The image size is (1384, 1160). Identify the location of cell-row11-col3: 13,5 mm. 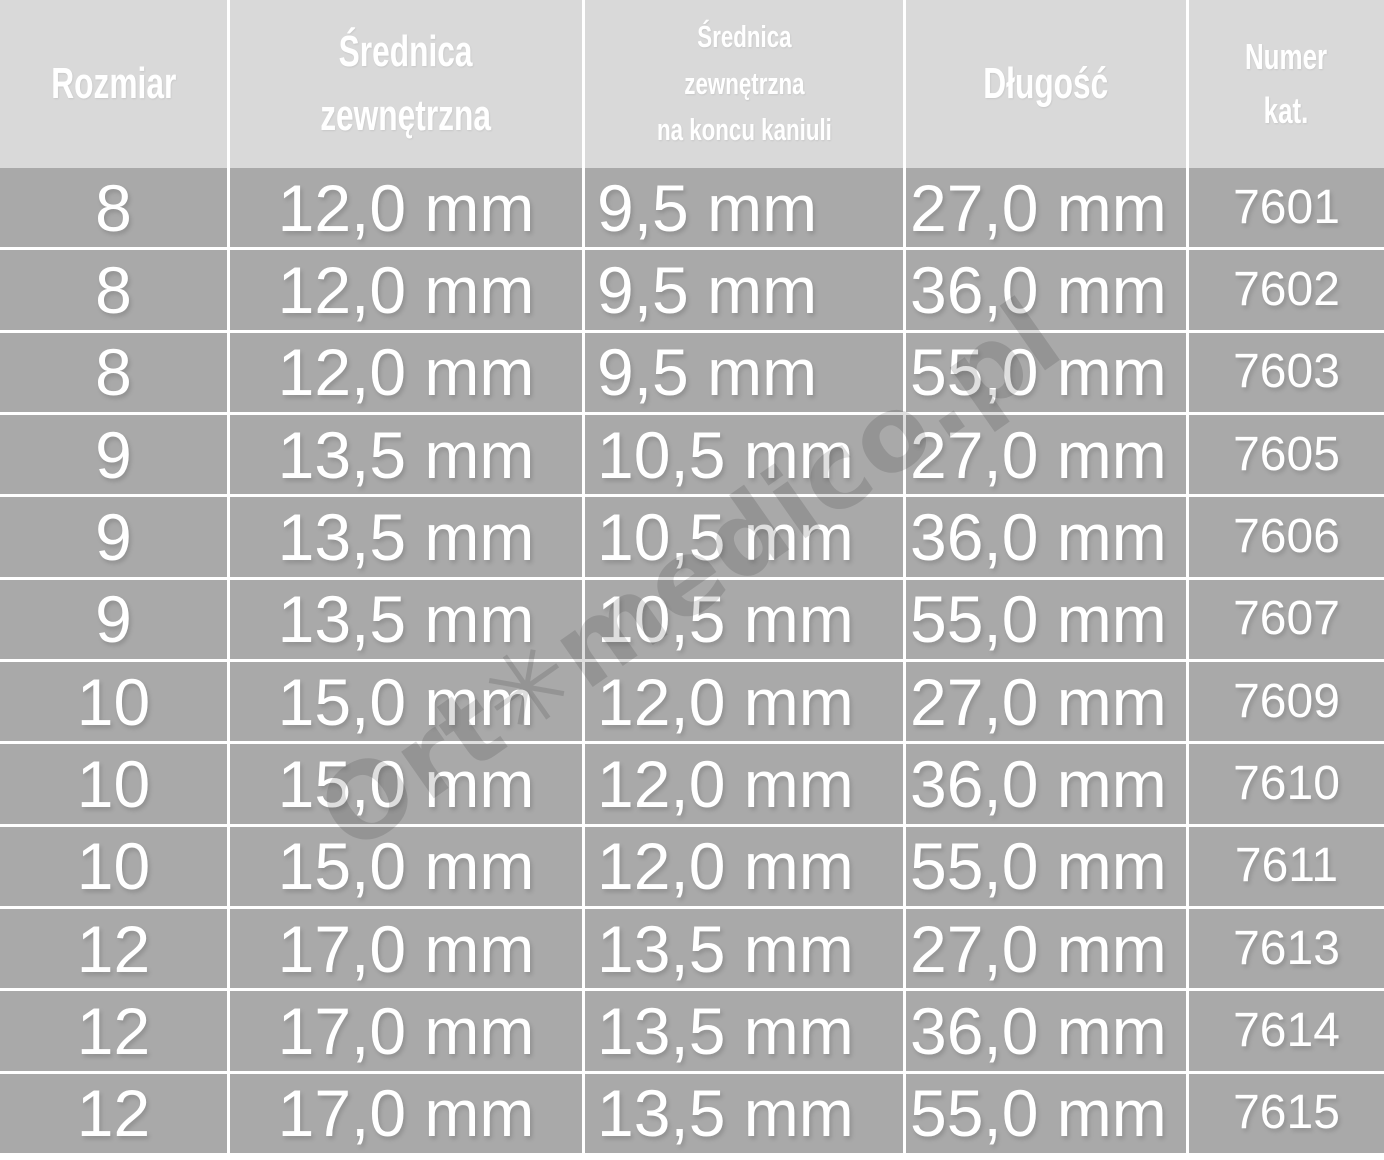
(744, 1031).